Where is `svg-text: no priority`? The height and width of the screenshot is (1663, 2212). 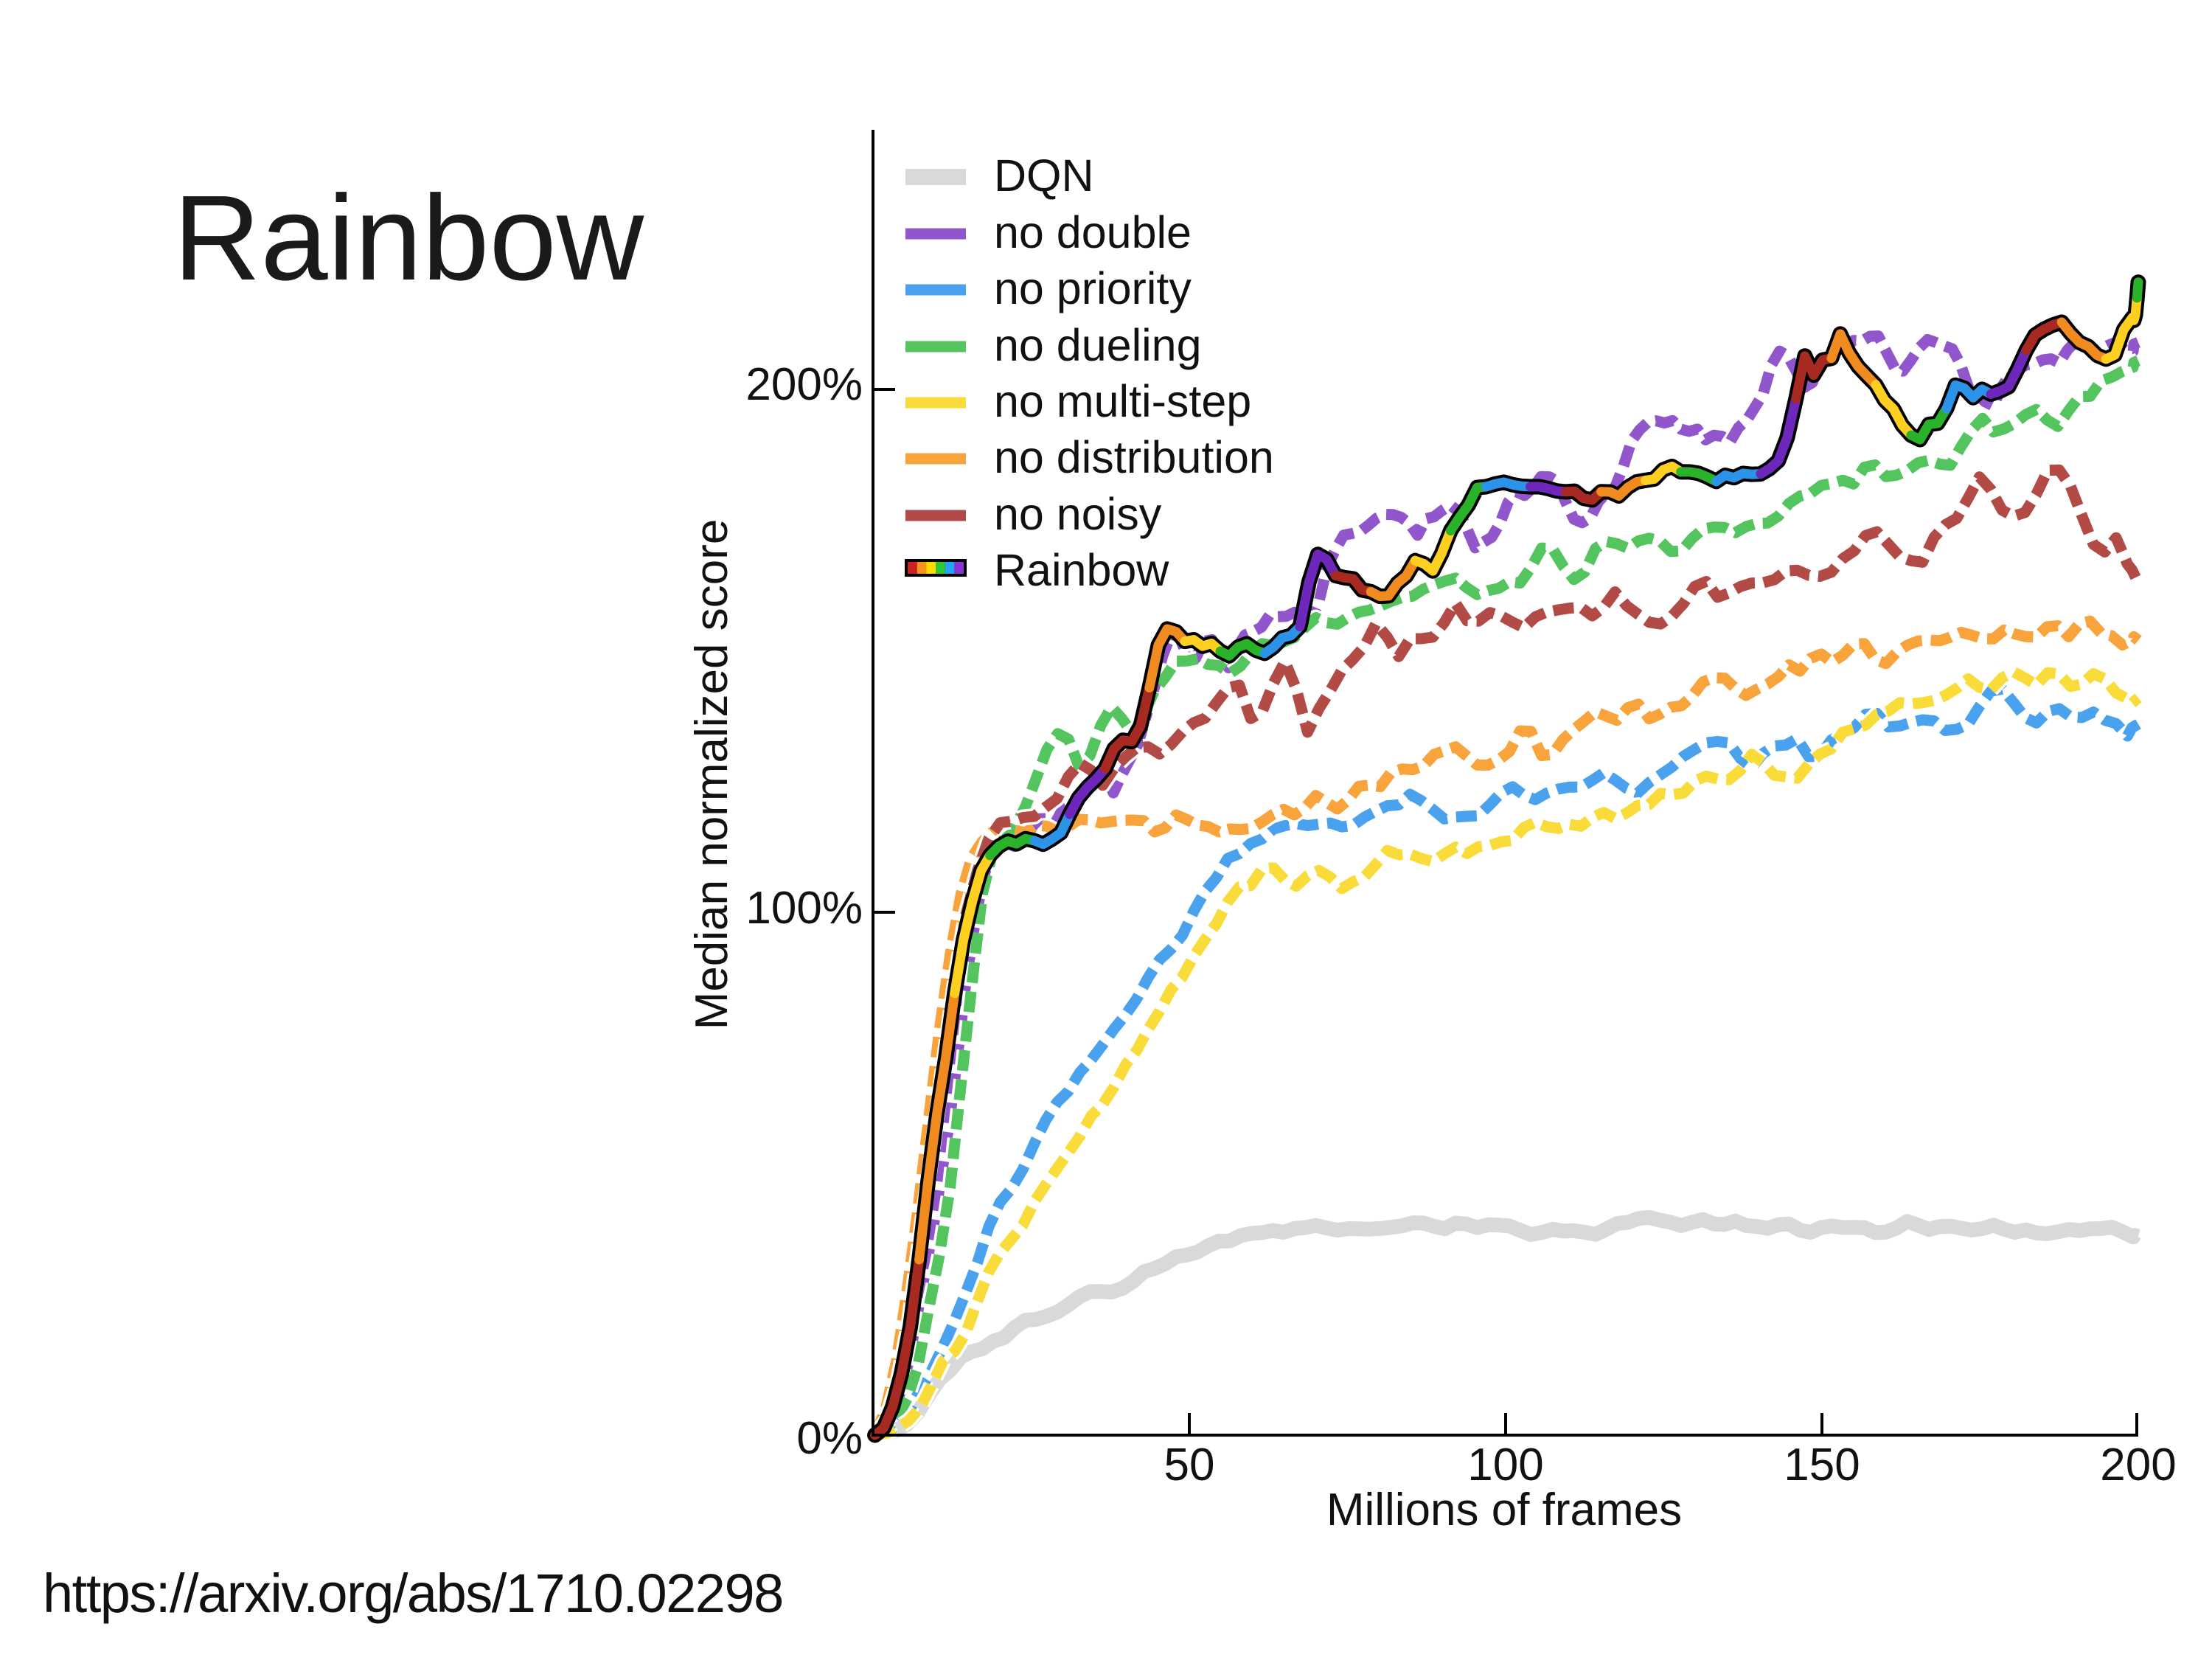
svg-text: no priority is located at coordinates (1093, 288).